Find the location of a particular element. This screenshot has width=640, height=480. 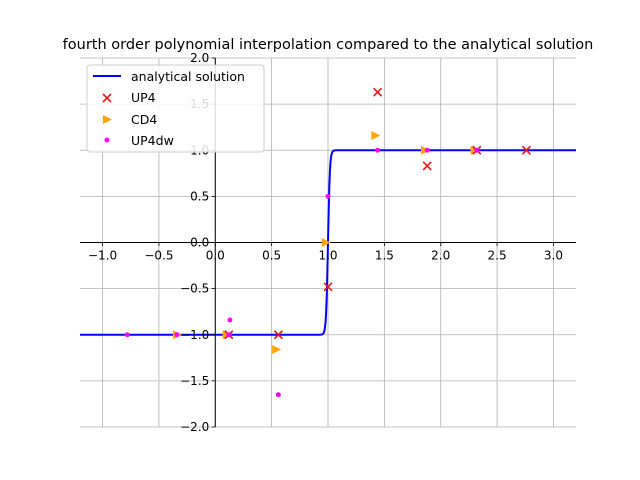

y-tick-label-2: −1.0 is located at coordinates (194, 335).